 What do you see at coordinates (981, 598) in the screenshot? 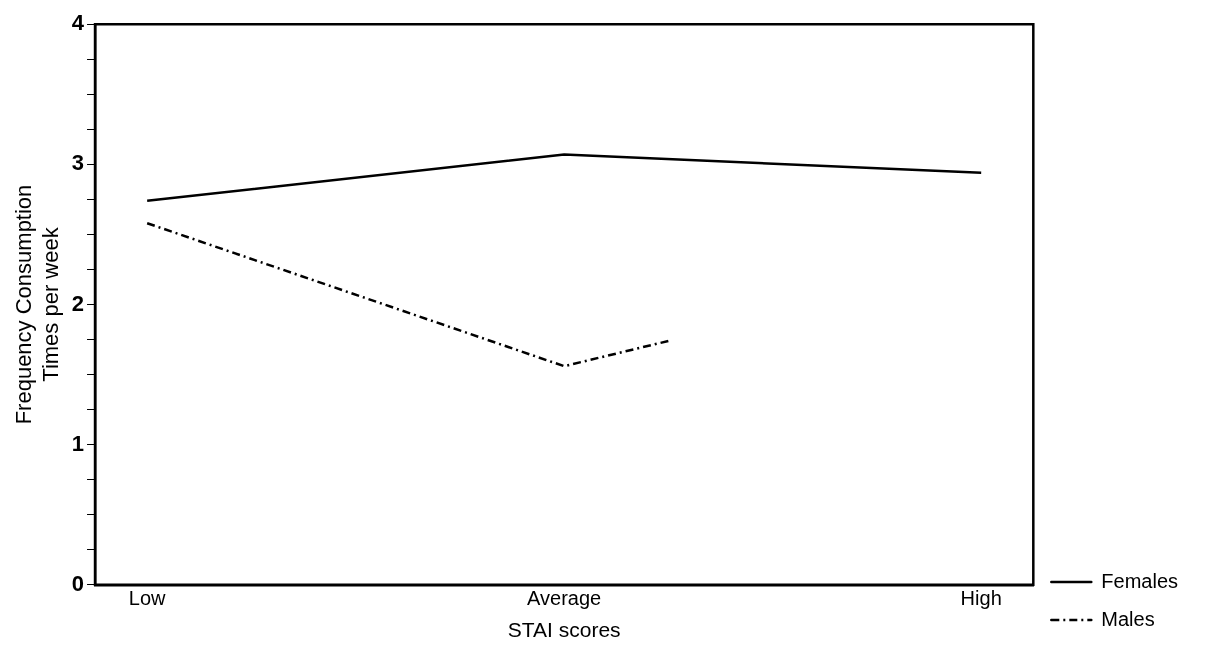
I see `x-tick-label: High` at bounding box center [981, 598].